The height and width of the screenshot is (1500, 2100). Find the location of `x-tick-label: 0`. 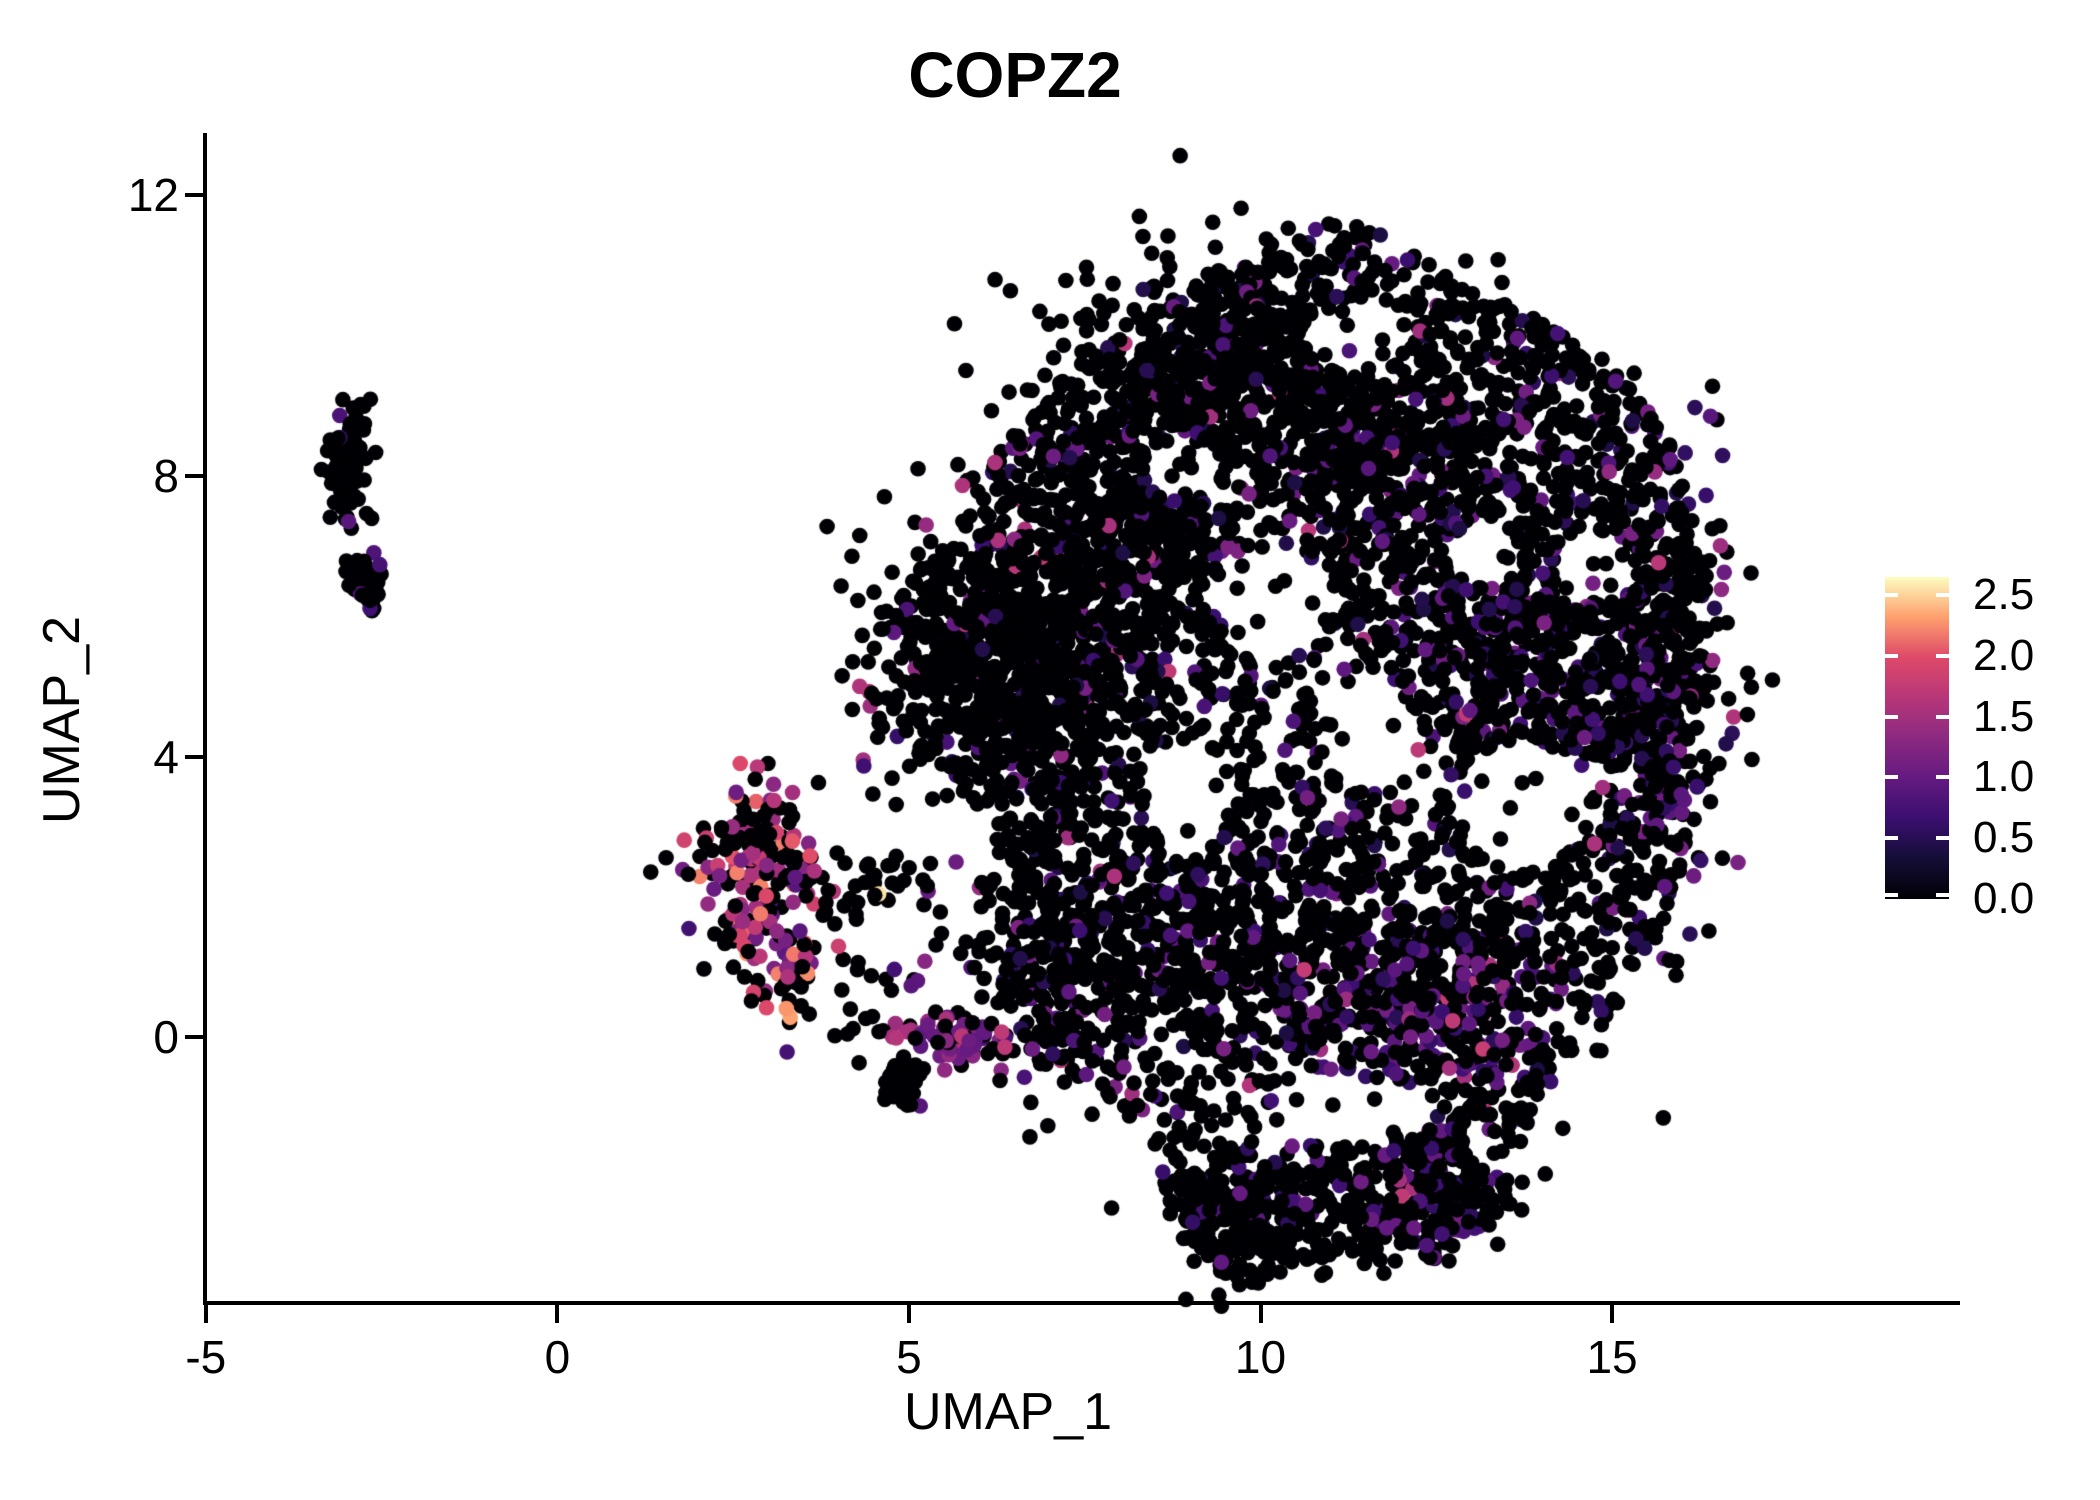

x-tick-label: 0 is located at coordinates (557, 1357).